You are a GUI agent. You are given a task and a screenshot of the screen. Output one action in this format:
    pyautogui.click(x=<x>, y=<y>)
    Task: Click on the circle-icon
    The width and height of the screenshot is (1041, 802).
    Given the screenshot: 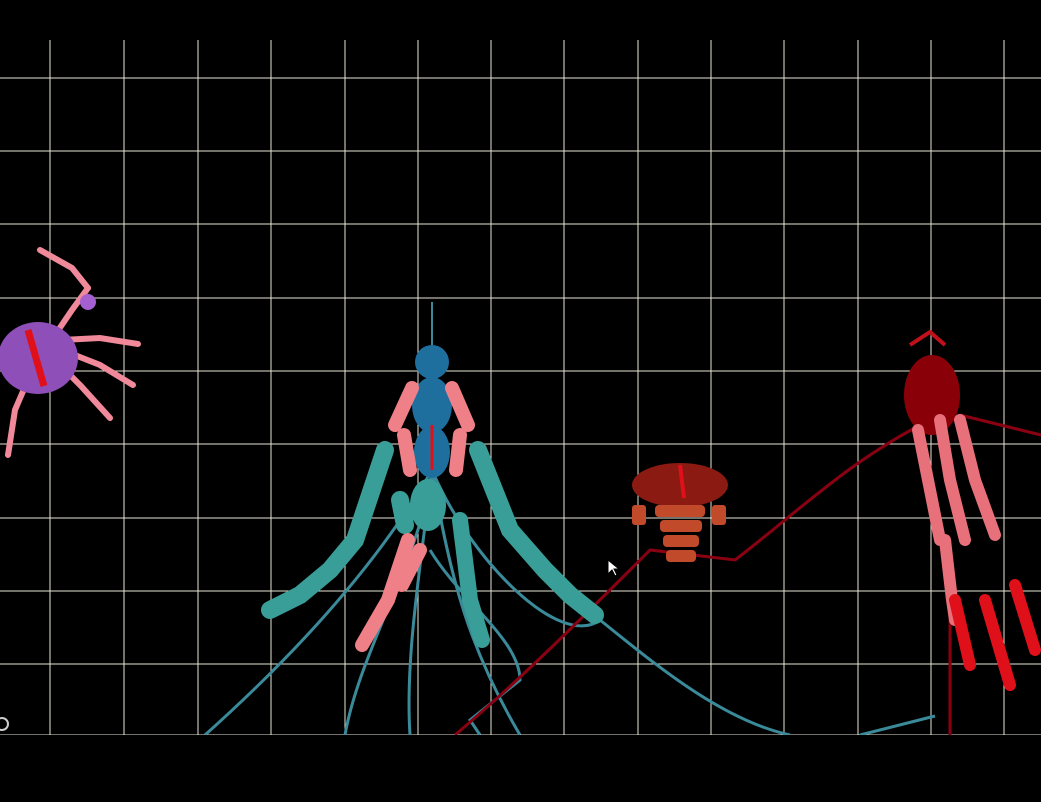 What is the action you would take?
    pyautogui.click(x=5, y=724)
    